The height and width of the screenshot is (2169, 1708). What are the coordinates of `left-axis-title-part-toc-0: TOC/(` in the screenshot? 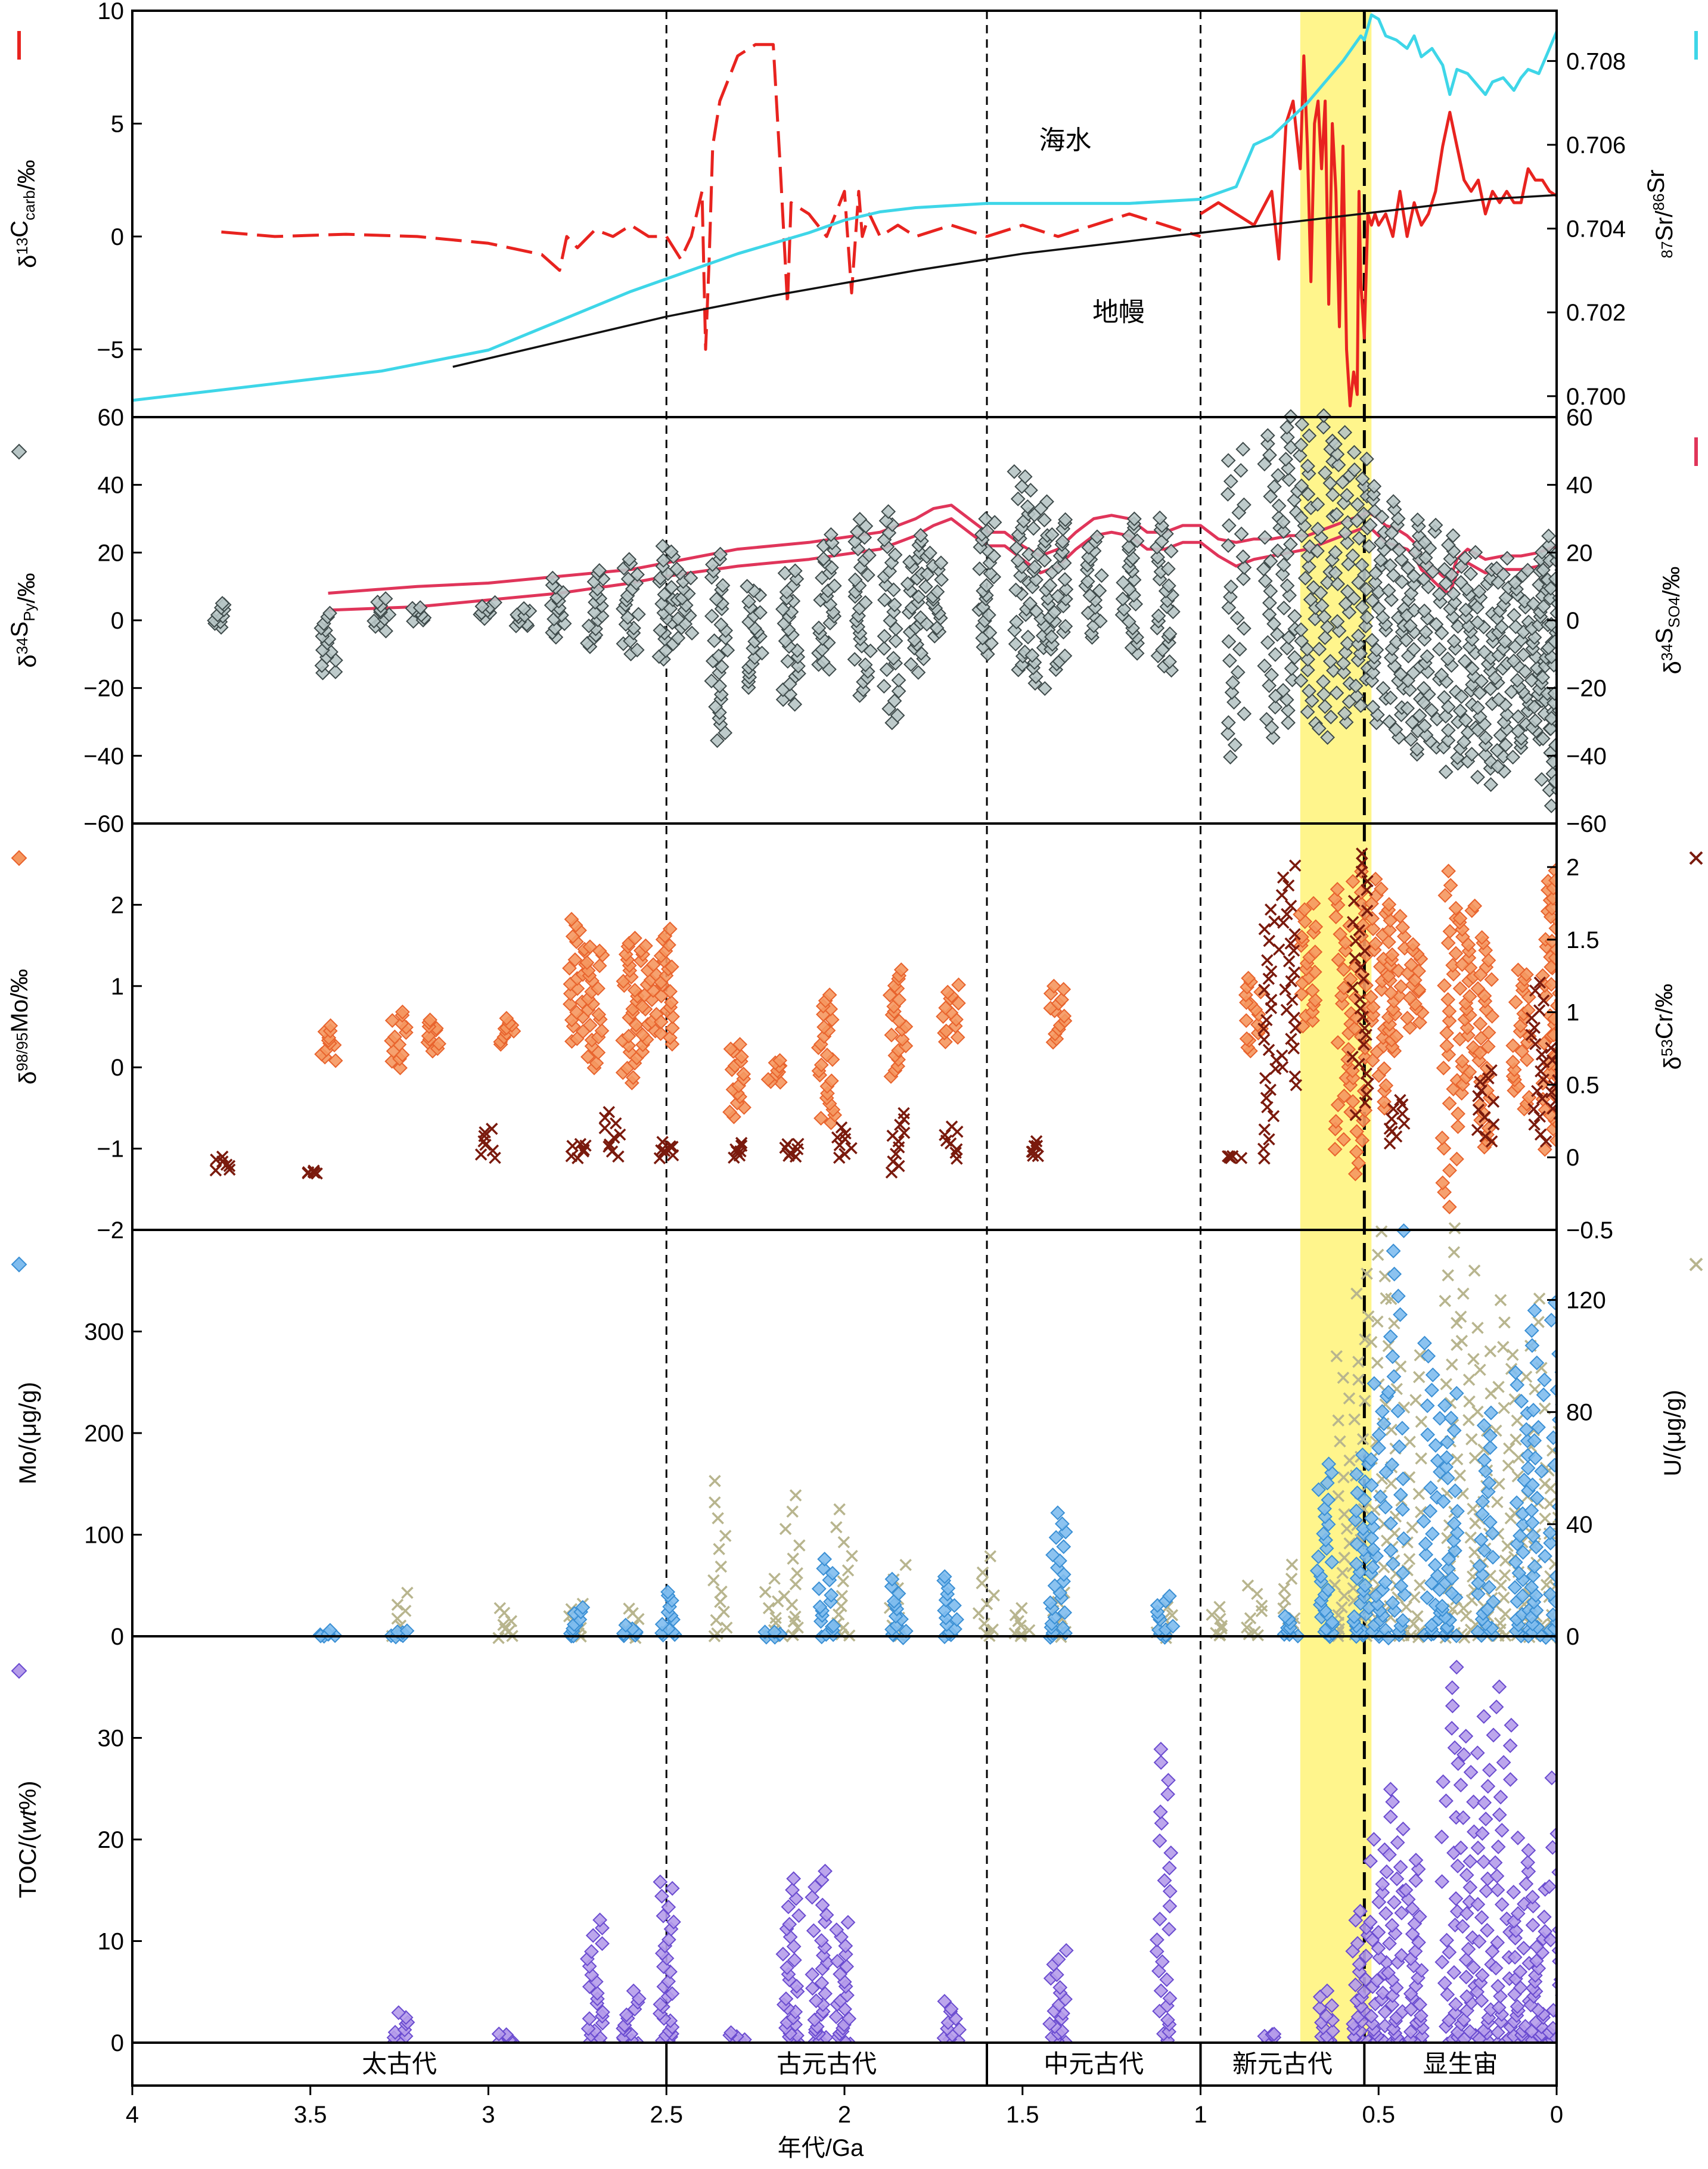 It's located at (28, 1866).